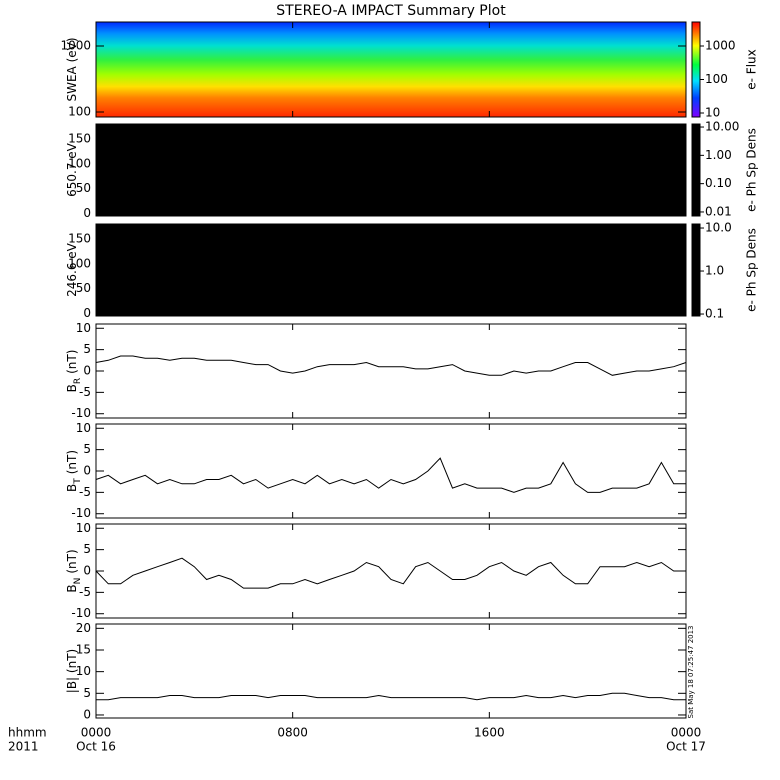 The width and height of the screenshot is (780, 780). I want to click on y-tick-label: 20, so click(83, 628).